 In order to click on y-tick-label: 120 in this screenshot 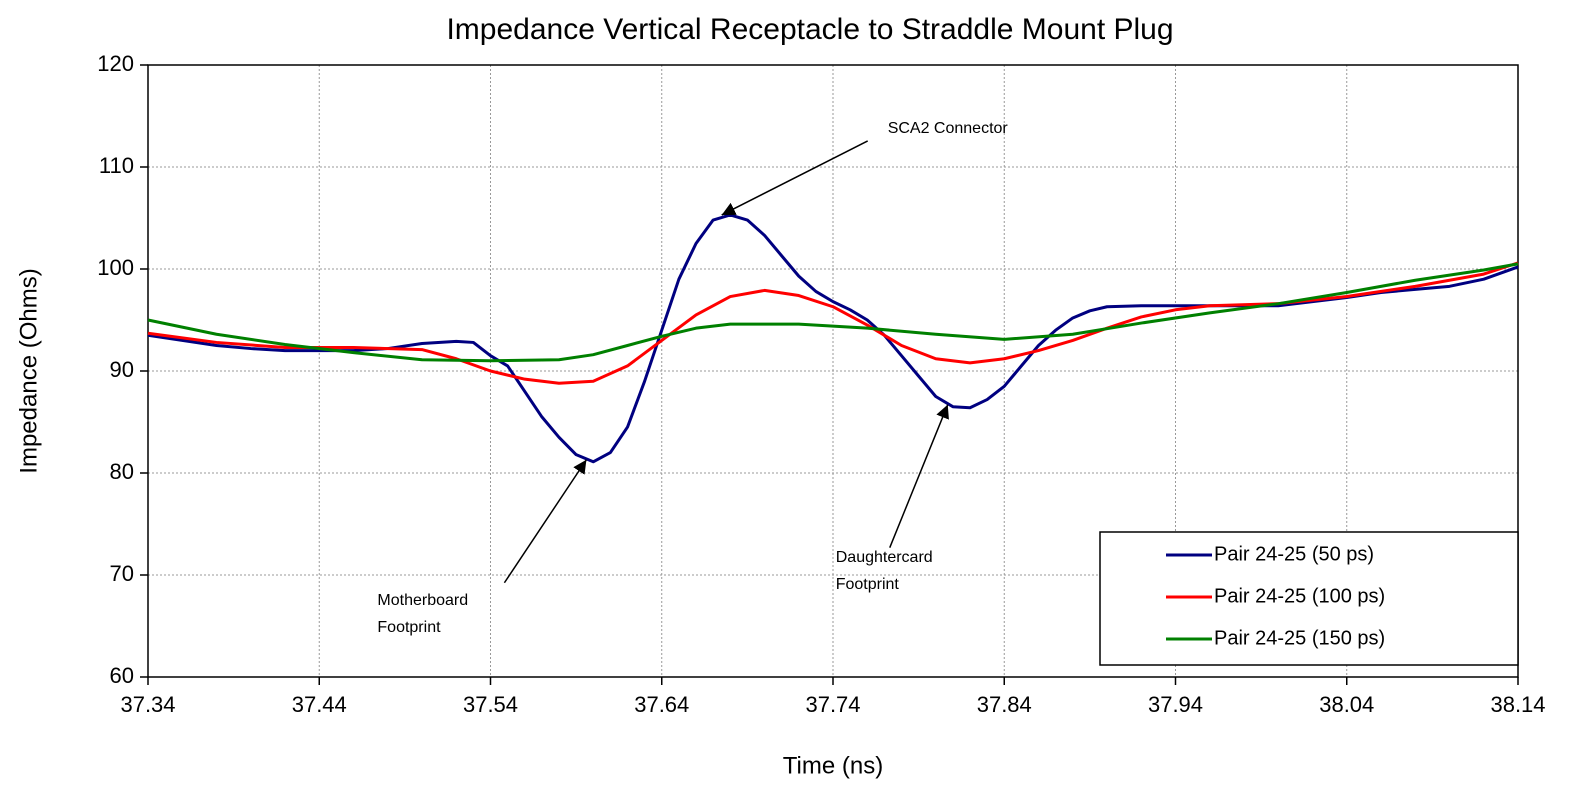, I will do `click(115, 63)`.